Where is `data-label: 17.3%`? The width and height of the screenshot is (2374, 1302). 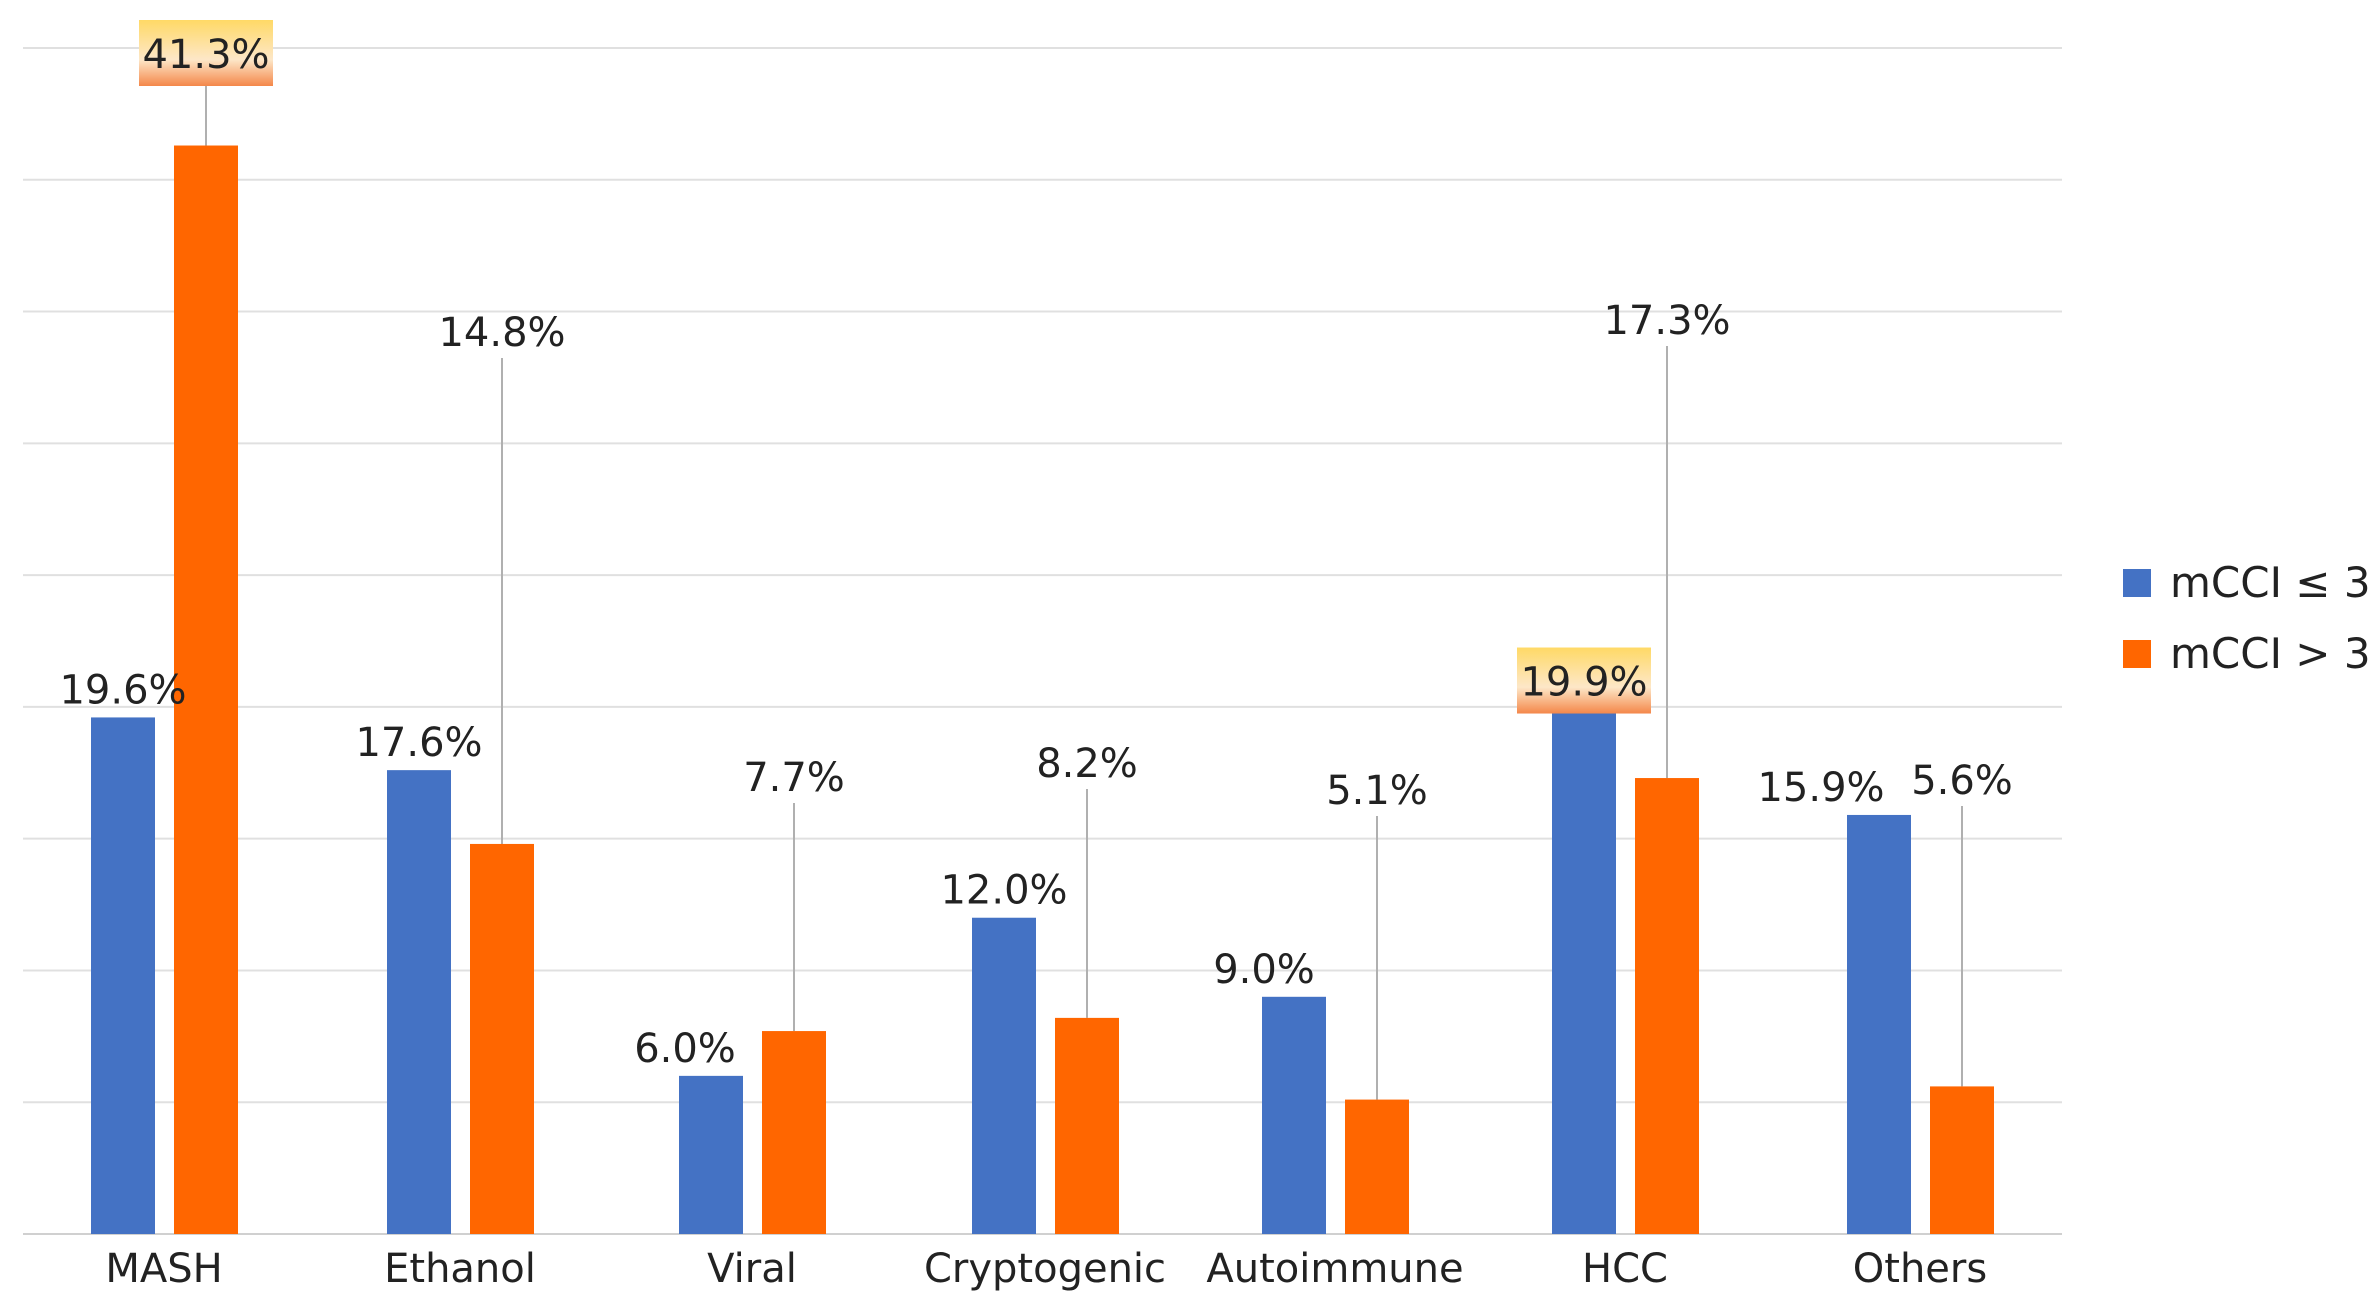 data-label: 17.3% is located at coordinates (1666, 321).